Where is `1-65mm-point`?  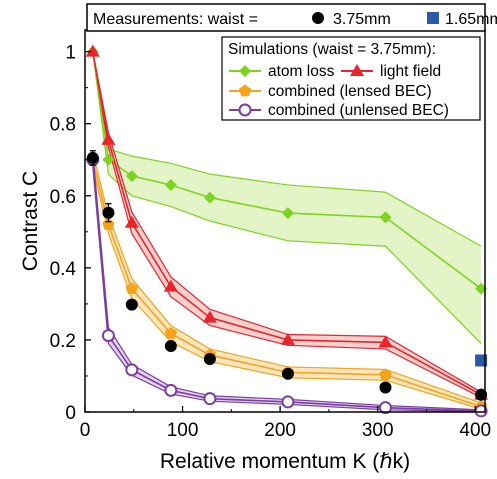 1-65mm-point is located at coordinates (481, 360).